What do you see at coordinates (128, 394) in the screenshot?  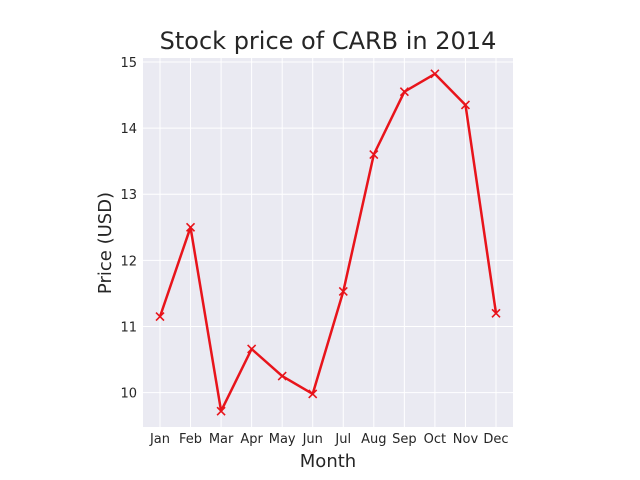 I see `y-tick-label: 10` at bounding box center [128, 394].